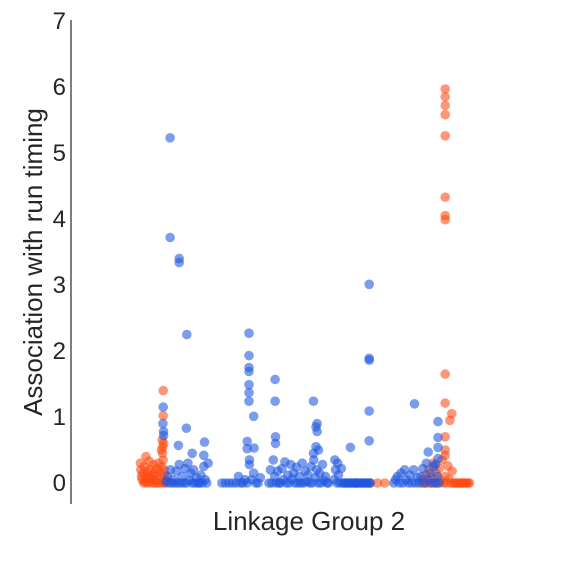  Describe the element at coordinates (59, 351) in the screenshot. I see `y-tick-label: 2` at that location.